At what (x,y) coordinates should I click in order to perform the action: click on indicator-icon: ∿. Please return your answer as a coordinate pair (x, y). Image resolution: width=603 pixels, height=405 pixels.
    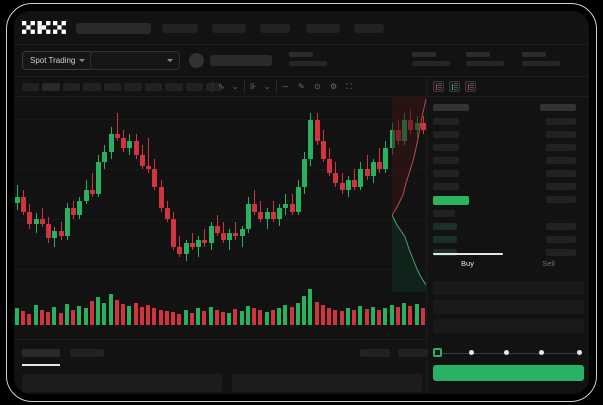
    Looking at the image, I should click on (221, 86).